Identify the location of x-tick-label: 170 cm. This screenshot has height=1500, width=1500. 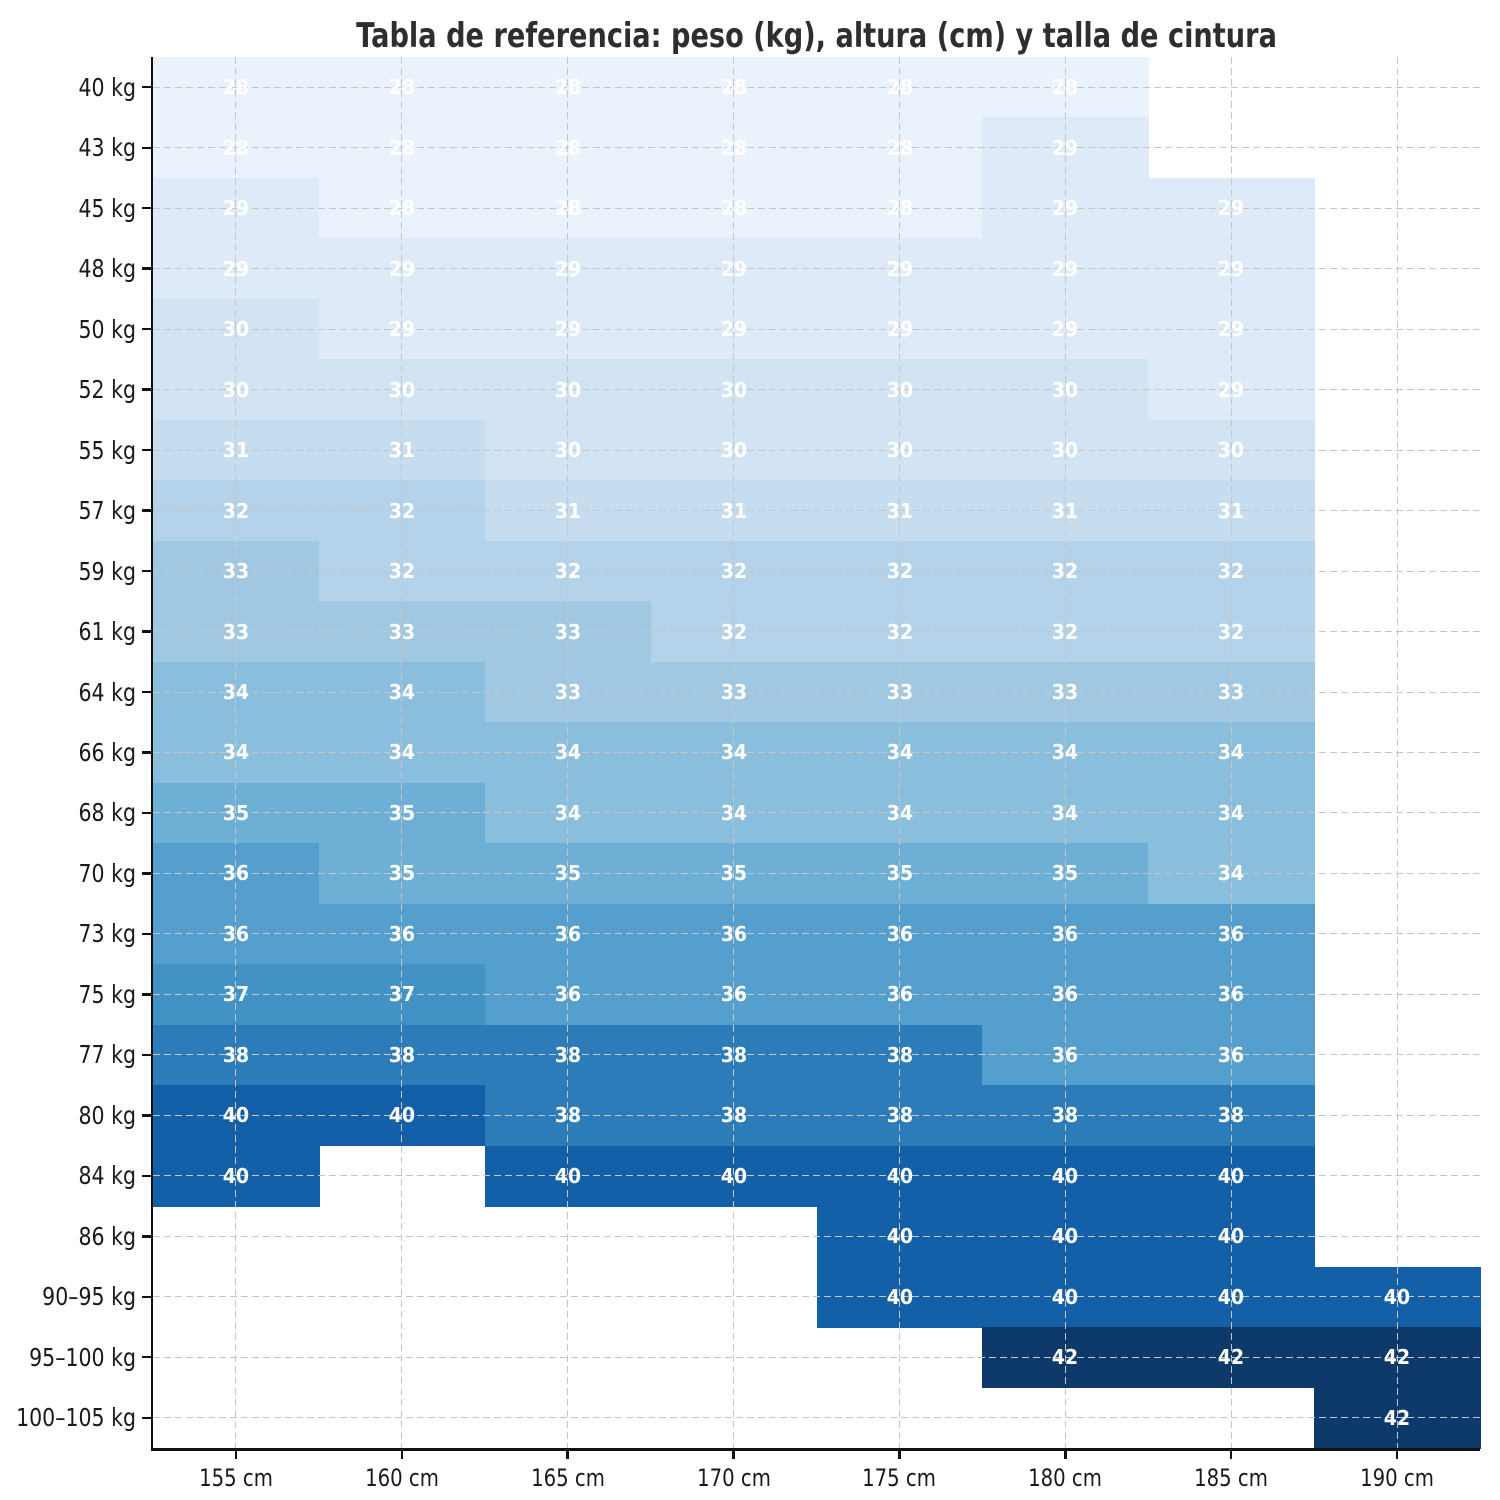
(733, 1478).